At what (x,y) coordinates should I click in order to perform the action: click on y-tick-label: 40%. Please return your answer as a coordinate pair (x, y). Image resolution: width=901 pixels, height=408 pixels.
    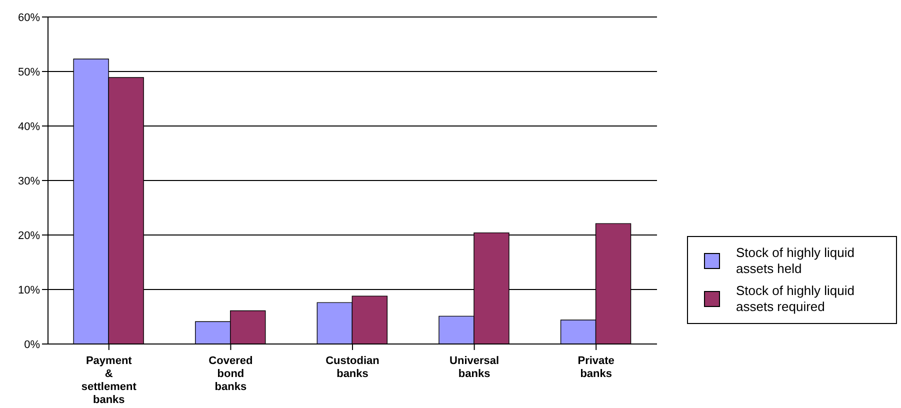
    Looking at the image, I should click on (29, 126).